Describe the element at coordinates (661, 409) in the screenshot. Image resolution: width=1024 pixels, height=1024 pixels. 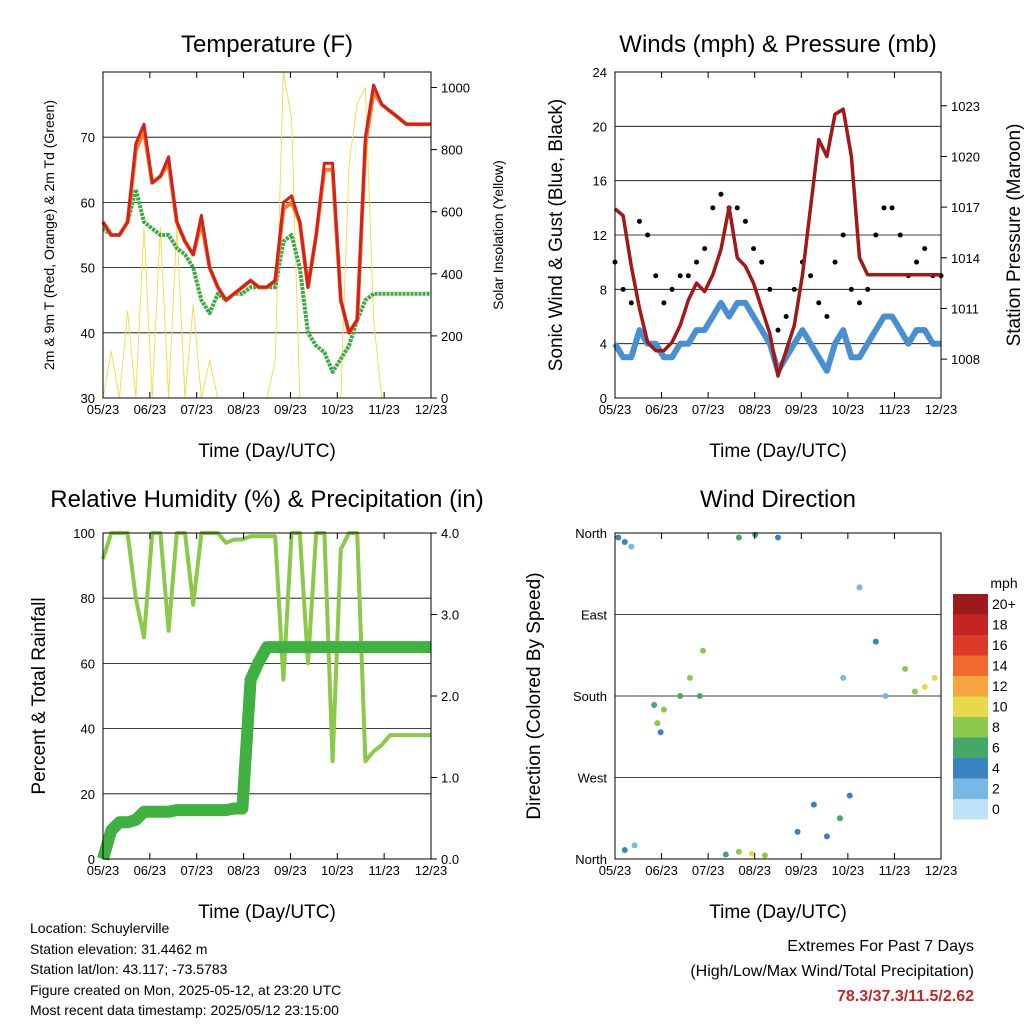
I see `wind-xtick-label: 06/23` at that location.